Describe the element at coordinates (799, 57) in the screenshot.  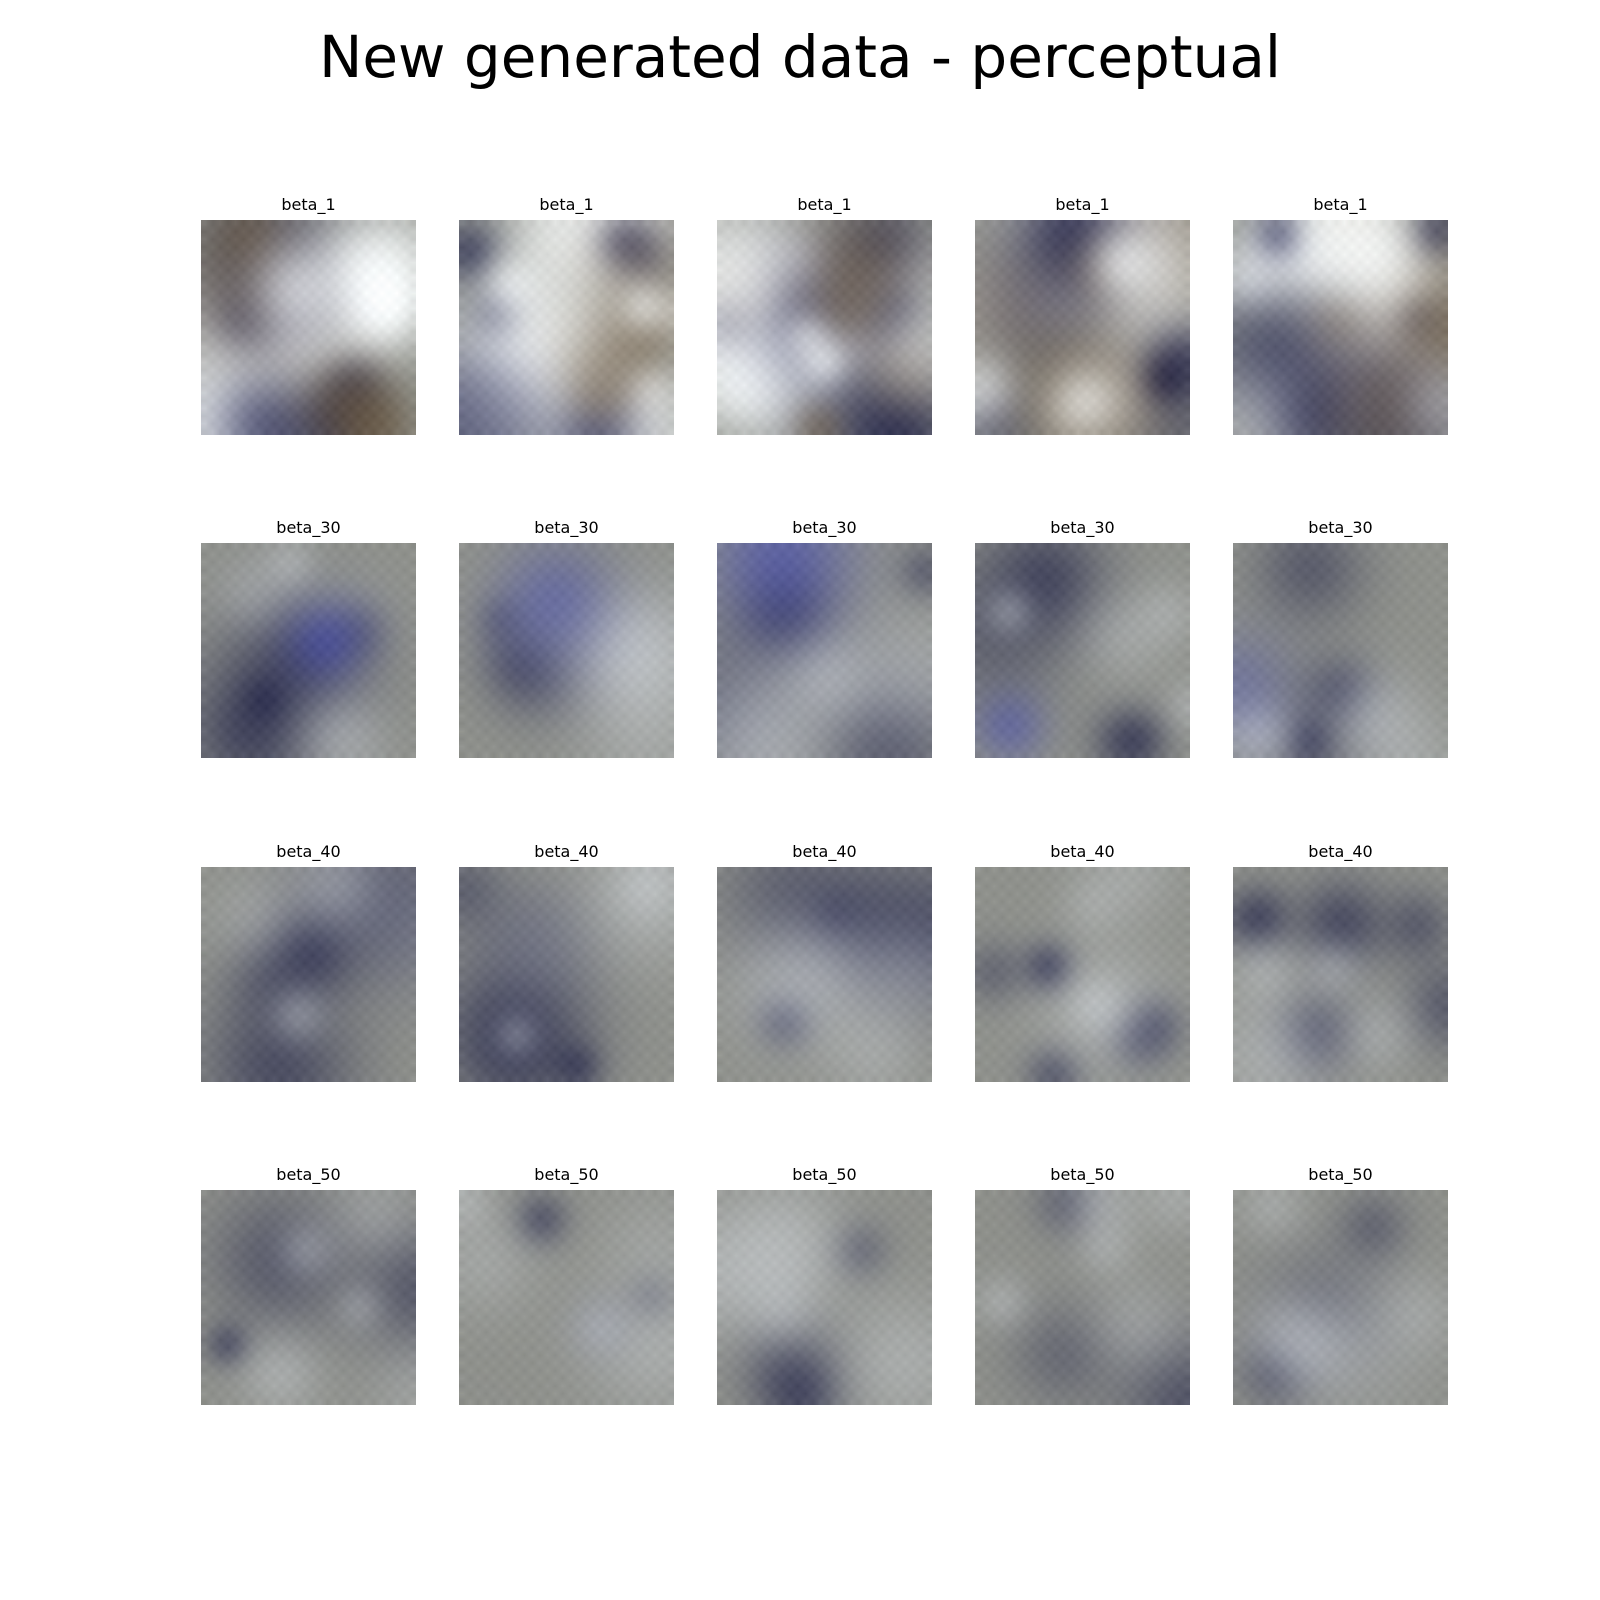
I see `figure-title: New generated data - perceptual` at that location.